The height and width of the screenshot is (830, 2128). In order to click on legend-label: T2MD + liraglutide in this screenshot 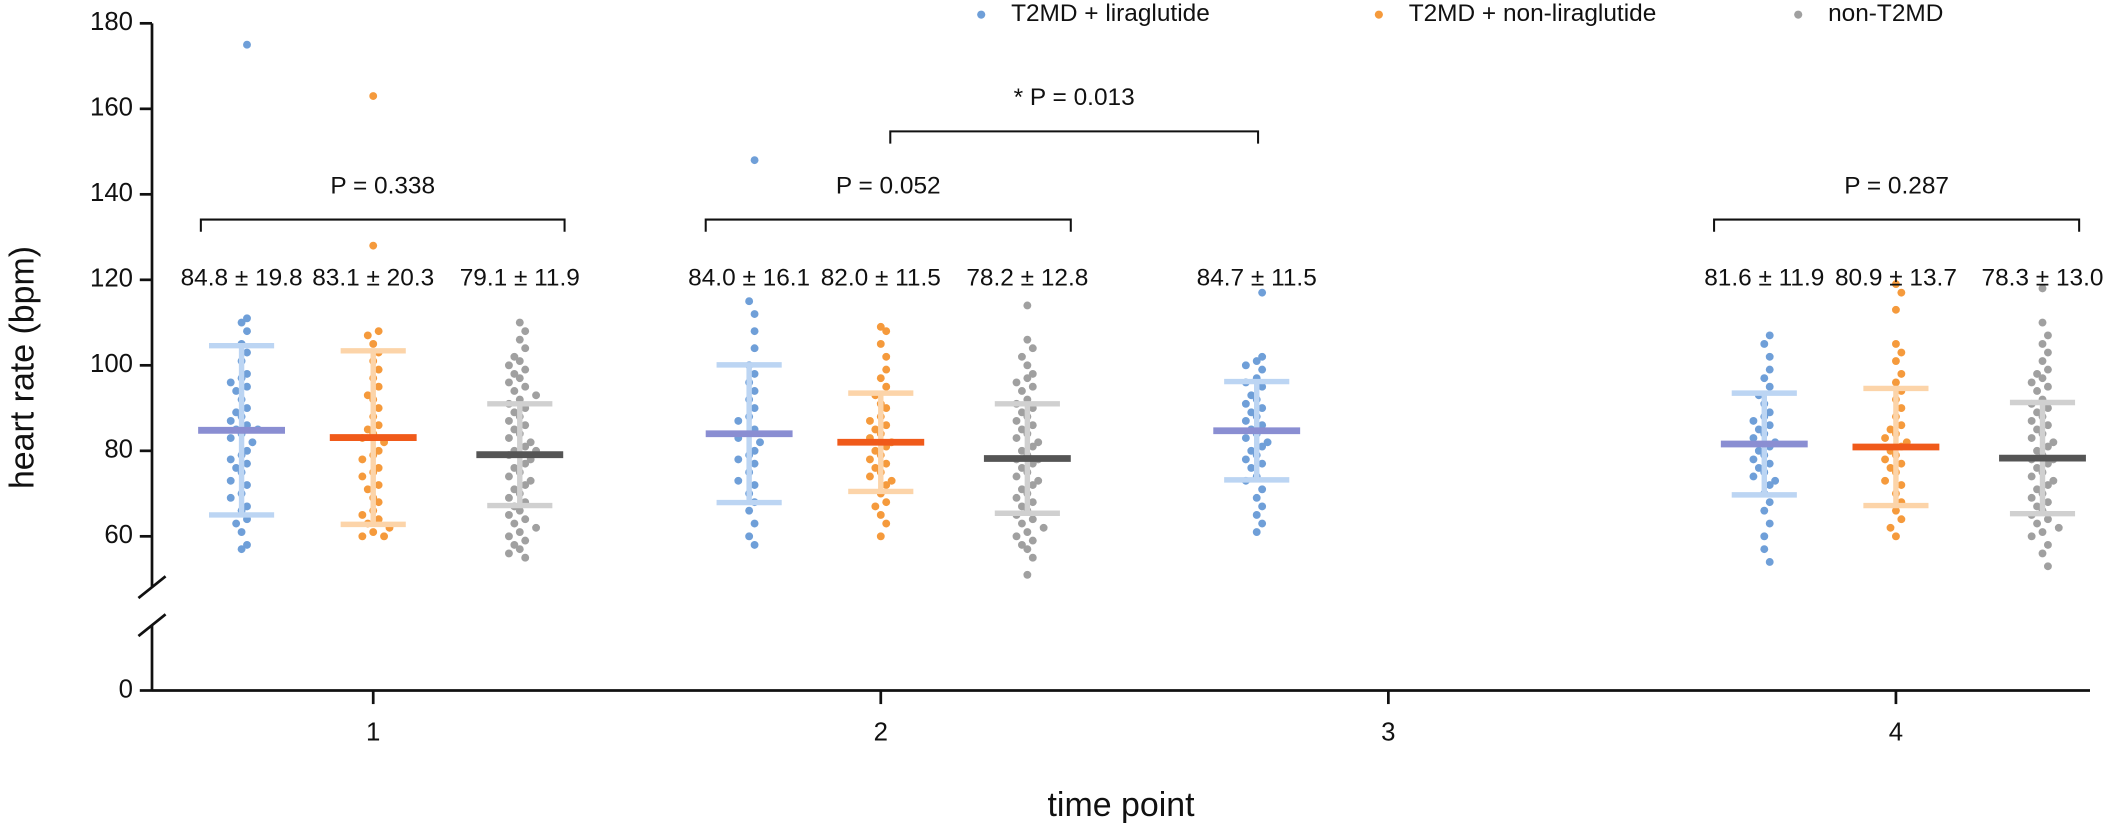, I will do `click(1110, 13)`.